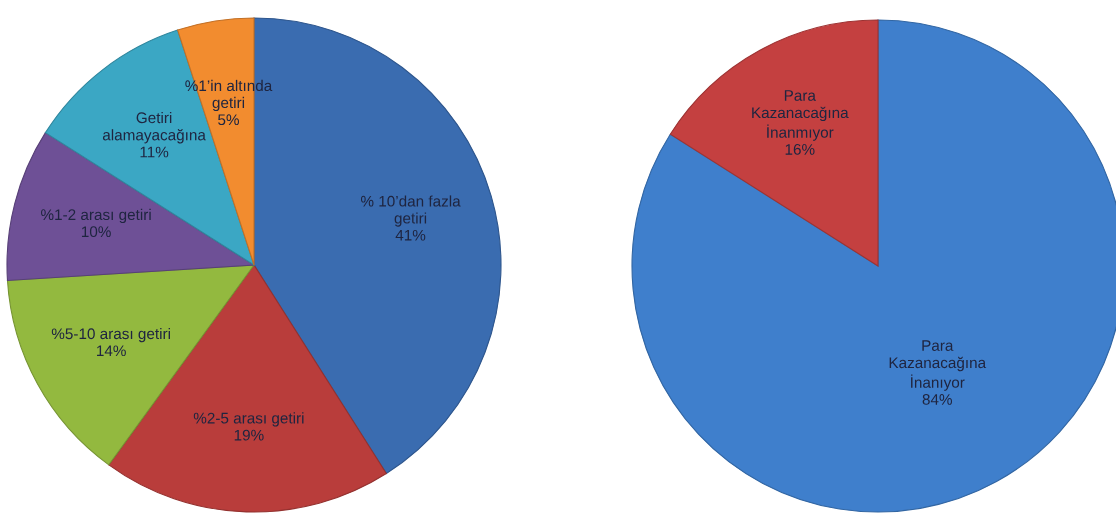  Describe the element at coordinates (938, 365) in the screenshot. I see `slice-label: Para Kazanacağına İnanıyor` at that location.